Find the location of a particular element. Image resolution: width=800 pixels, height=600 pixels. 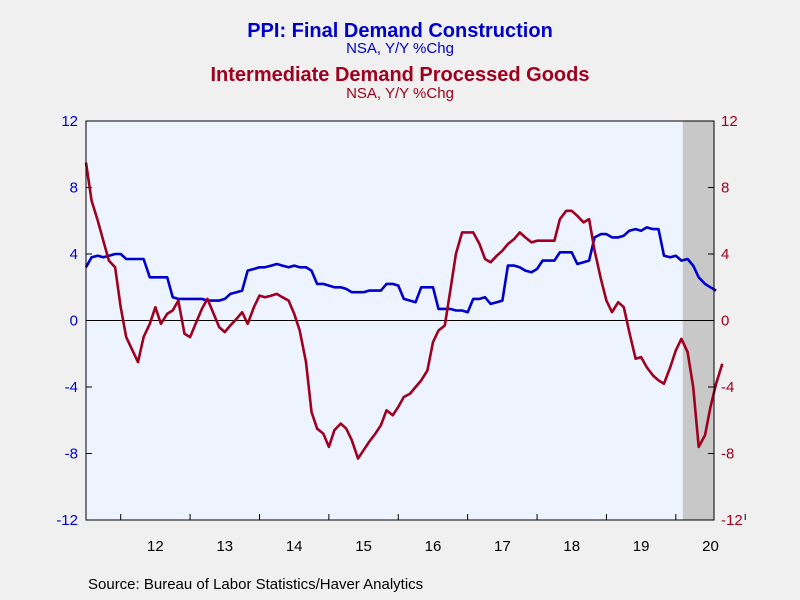

x-tick-label: 16 is located at coordinates (433, 546).